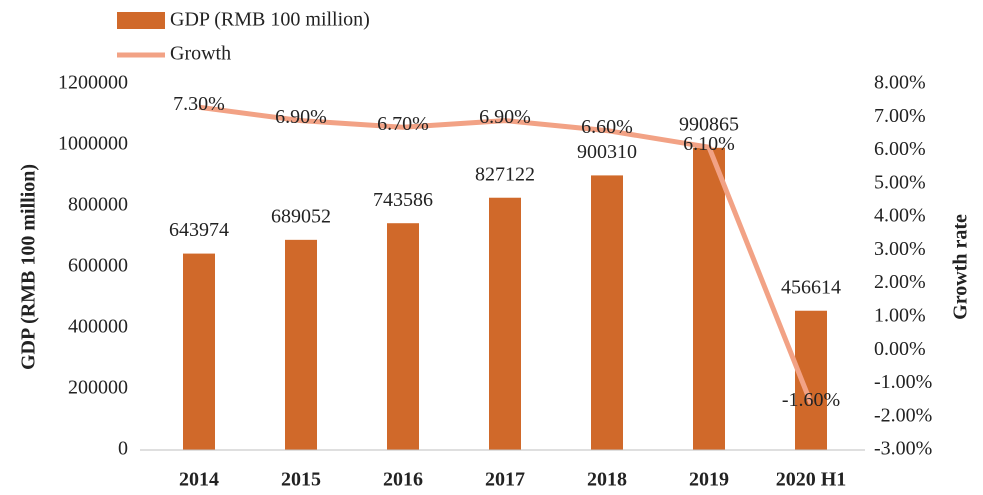  I want to click on y2-tick-label: 1.00%, so click(900, 316).